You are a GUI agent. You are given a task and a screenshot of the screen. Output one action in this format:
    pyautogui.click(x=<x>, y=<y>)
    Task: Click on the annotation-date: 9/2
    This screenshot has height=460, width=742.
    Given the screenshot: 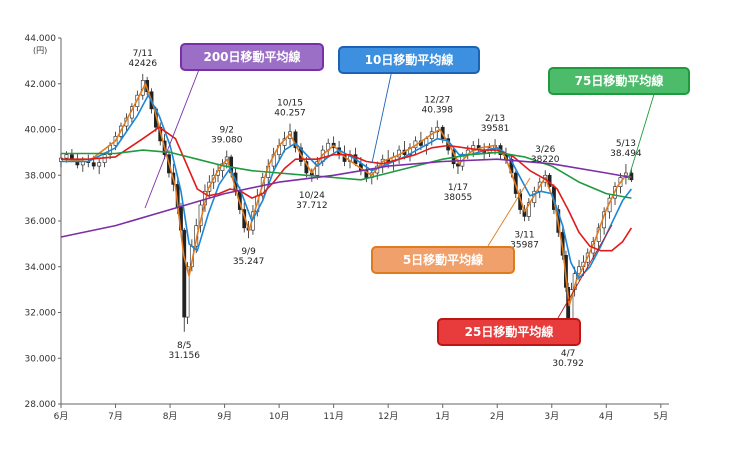 What is the action you would take?
    pyautogui.click(x=227, y=131)
    